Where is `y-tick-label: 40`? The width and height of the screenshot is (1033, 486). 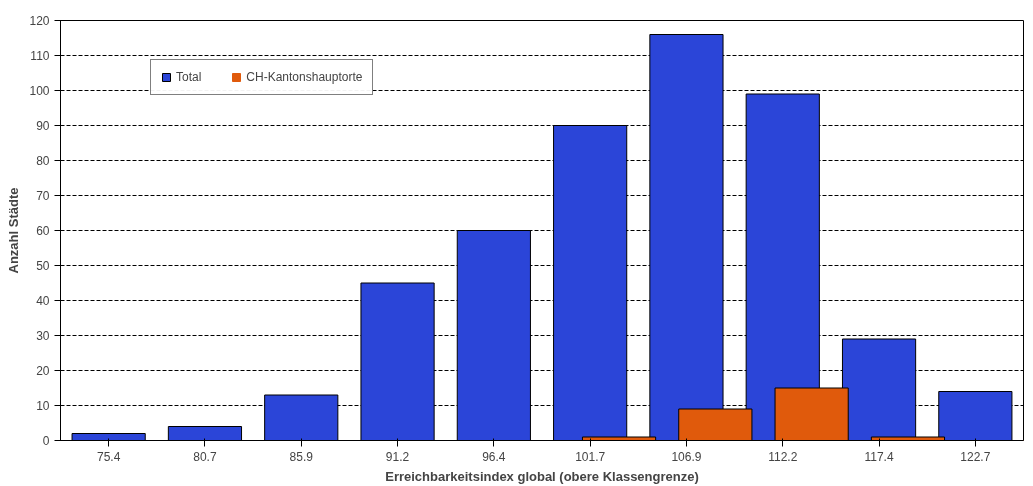 y-tick-label: 40 is located at coordinates (43, 301).